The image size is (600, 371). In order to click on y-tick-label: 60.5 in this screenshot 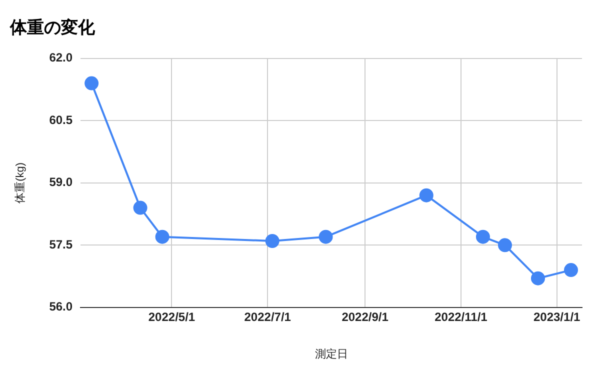, I will do `click(61, 119)`.